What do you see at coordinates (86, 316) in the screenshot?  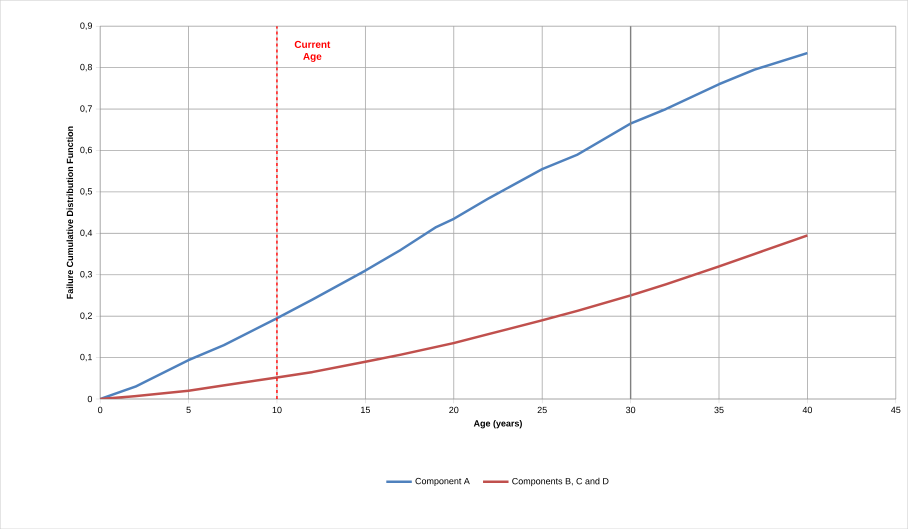 I see `y-tick-label: 0,2` at bounding box center [86, 316].